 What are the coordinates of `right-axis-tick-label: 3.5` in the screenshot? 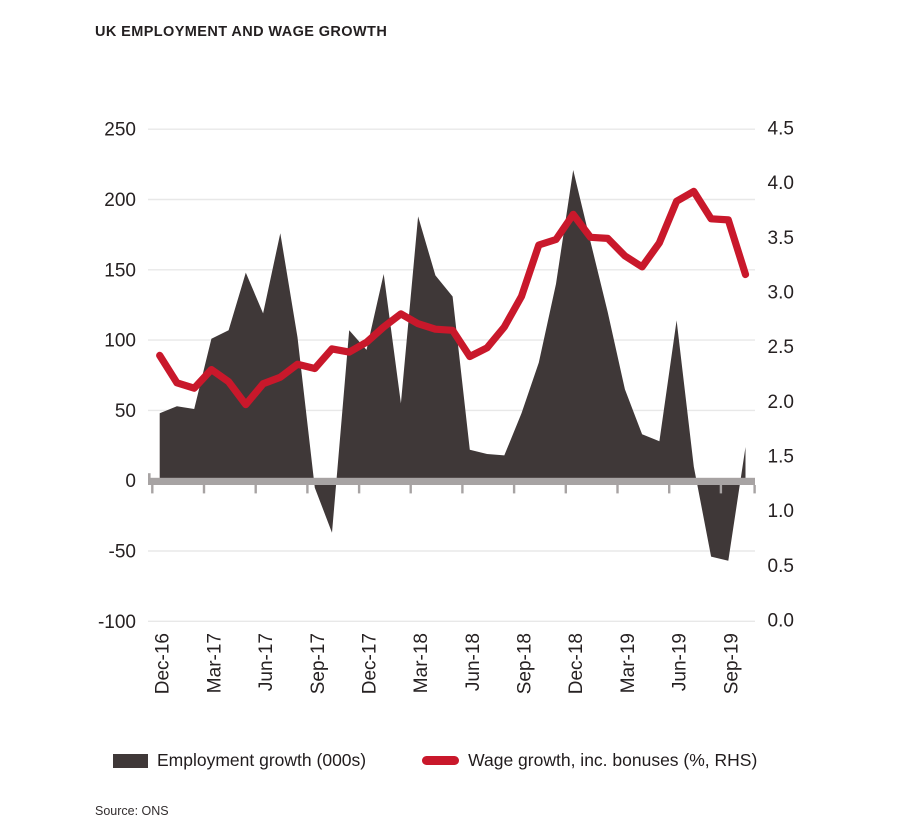 It's located at (781, 238).